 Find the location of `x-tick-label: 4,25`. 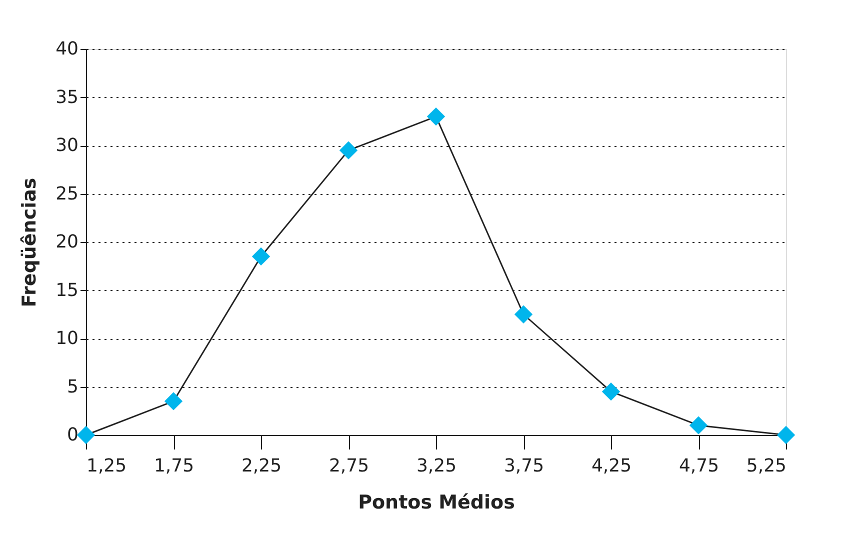

x-tick-label: 4,25 is located at coordinates (611, 466).